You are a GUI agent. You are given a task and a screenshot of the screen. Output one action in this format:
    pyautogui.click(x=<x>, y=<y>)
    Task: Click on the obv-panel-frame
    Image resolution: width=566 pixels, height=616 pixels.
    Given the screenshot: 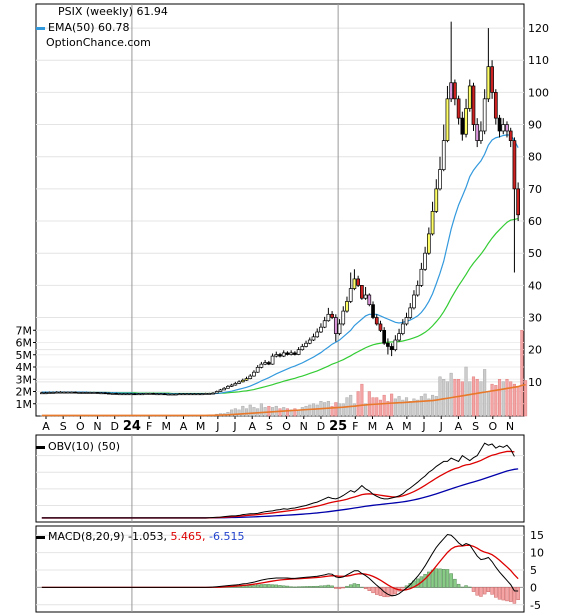 What is the action you would take?
    pyautogui.click(x=280, y=478)
    